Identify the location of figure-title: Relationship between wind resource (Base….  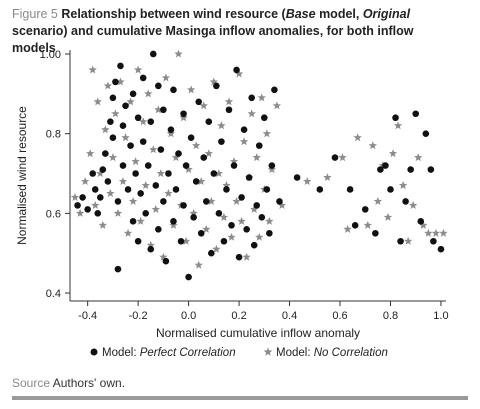
(212, 31).